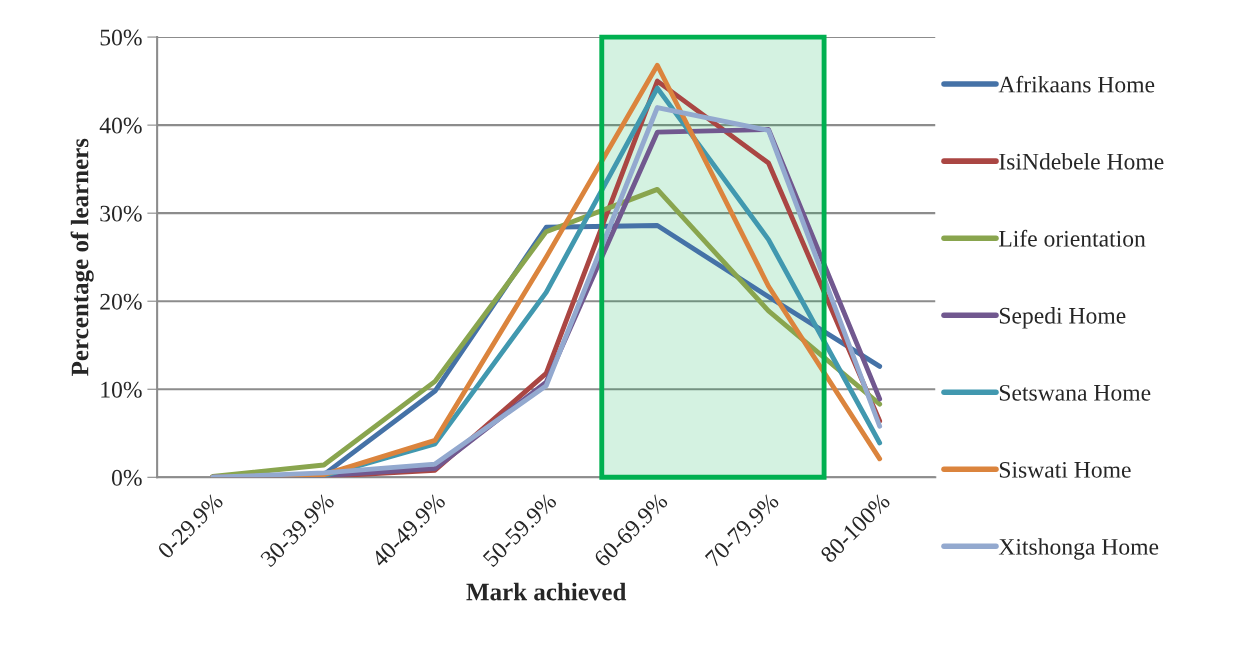 The image size is (1247, 662). I want to click on y-axis-title: Percentage of learners, so click(82, 257).